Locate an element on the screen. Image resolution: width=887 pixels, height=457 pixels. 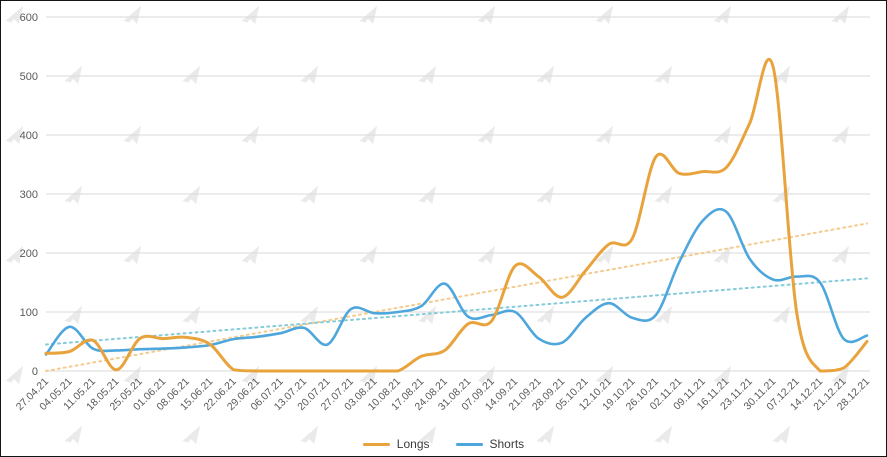
y-tick-label: 200 is located at coordinates (29, 254).